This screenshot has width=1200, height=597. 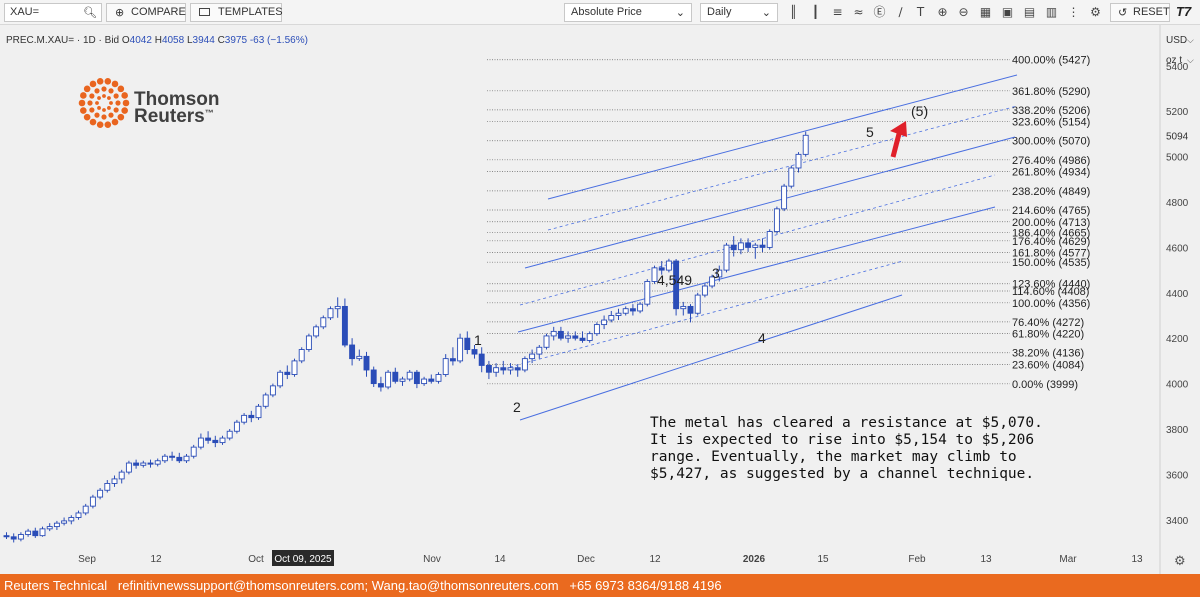 I want to click on compare-button: ⊕ COMPARE, so click(x=146, y=12).